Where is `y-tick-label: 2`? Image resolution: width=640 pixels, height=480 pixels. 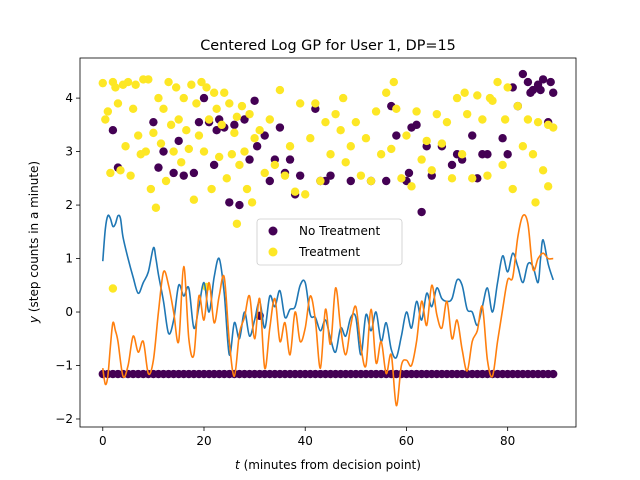 y-tick-label: 2 is located at coordinates (69, 205).